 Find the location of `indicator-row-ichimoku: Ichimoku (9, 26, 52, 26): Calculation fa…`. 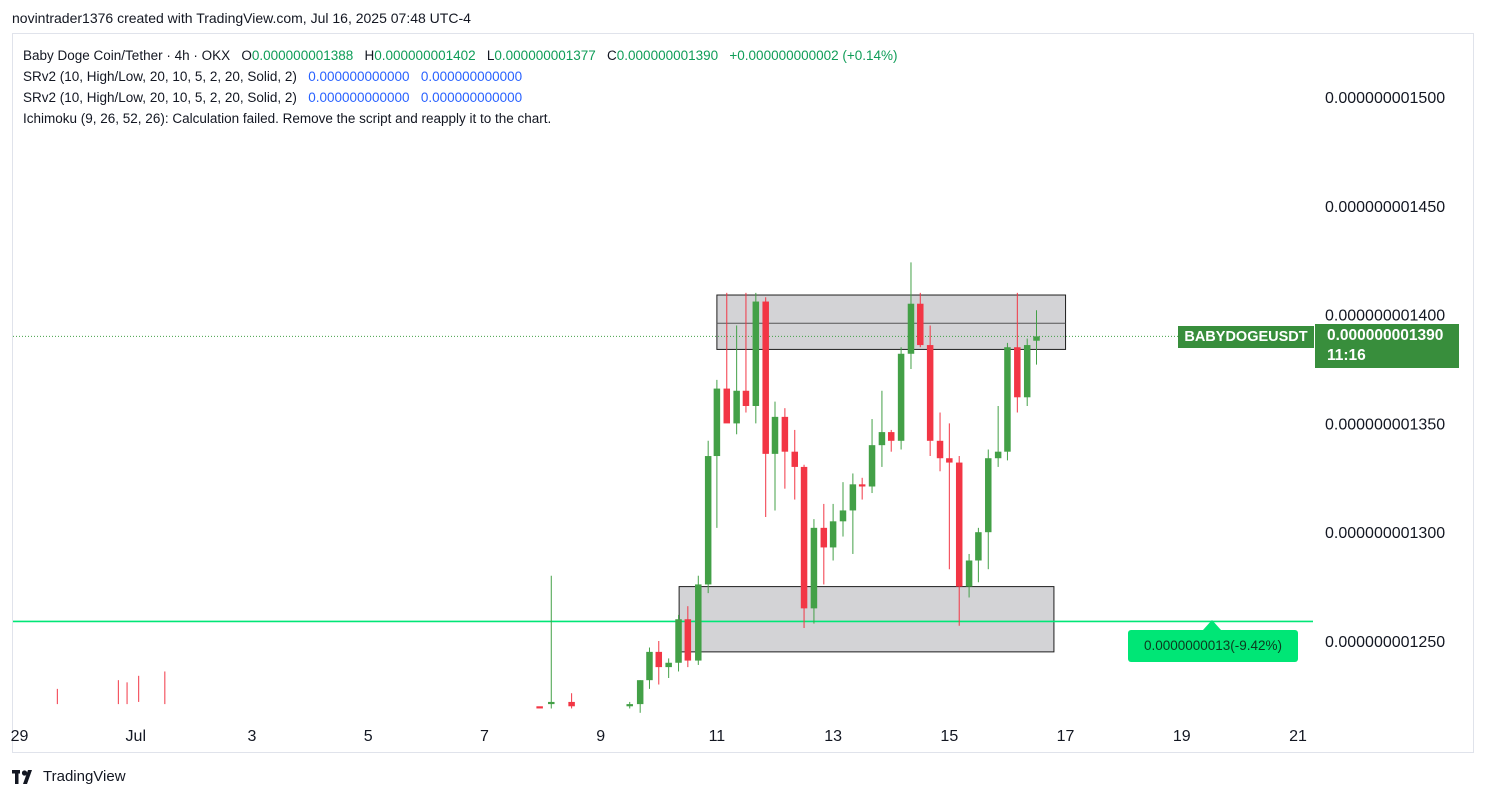

indicator-row-ichimoku: Ichimoku (9, 26, 52, 26): Calculation fa… is located at coordinates (460, 118).